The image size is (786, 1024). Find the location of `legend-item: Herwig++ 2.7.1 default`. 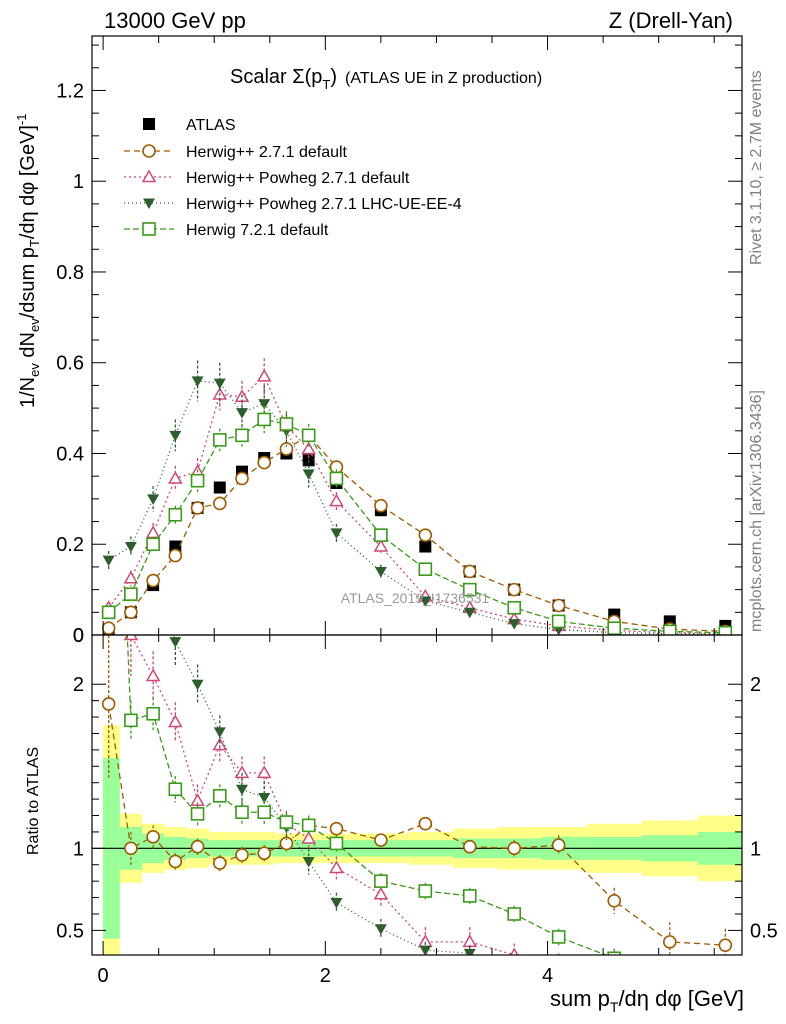

legend-item: Herwig++ 2.7.1 default is located at coordinates (236, 152).